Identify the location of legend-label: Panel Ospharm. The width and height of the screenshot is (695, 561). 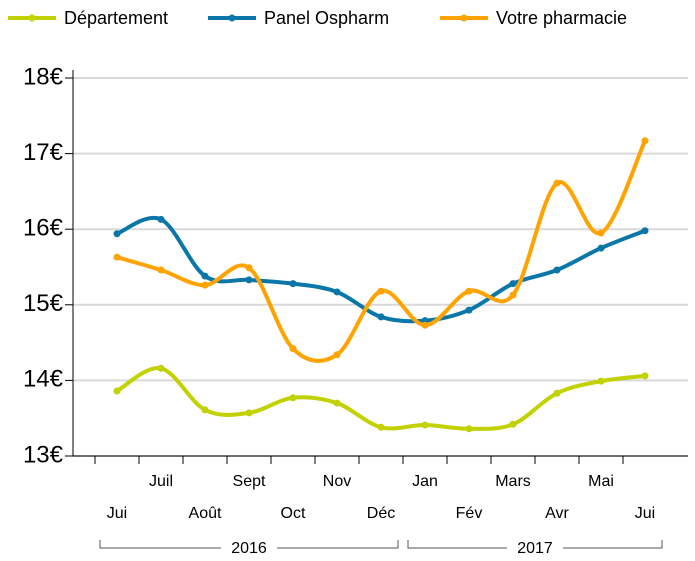
(326, 18).